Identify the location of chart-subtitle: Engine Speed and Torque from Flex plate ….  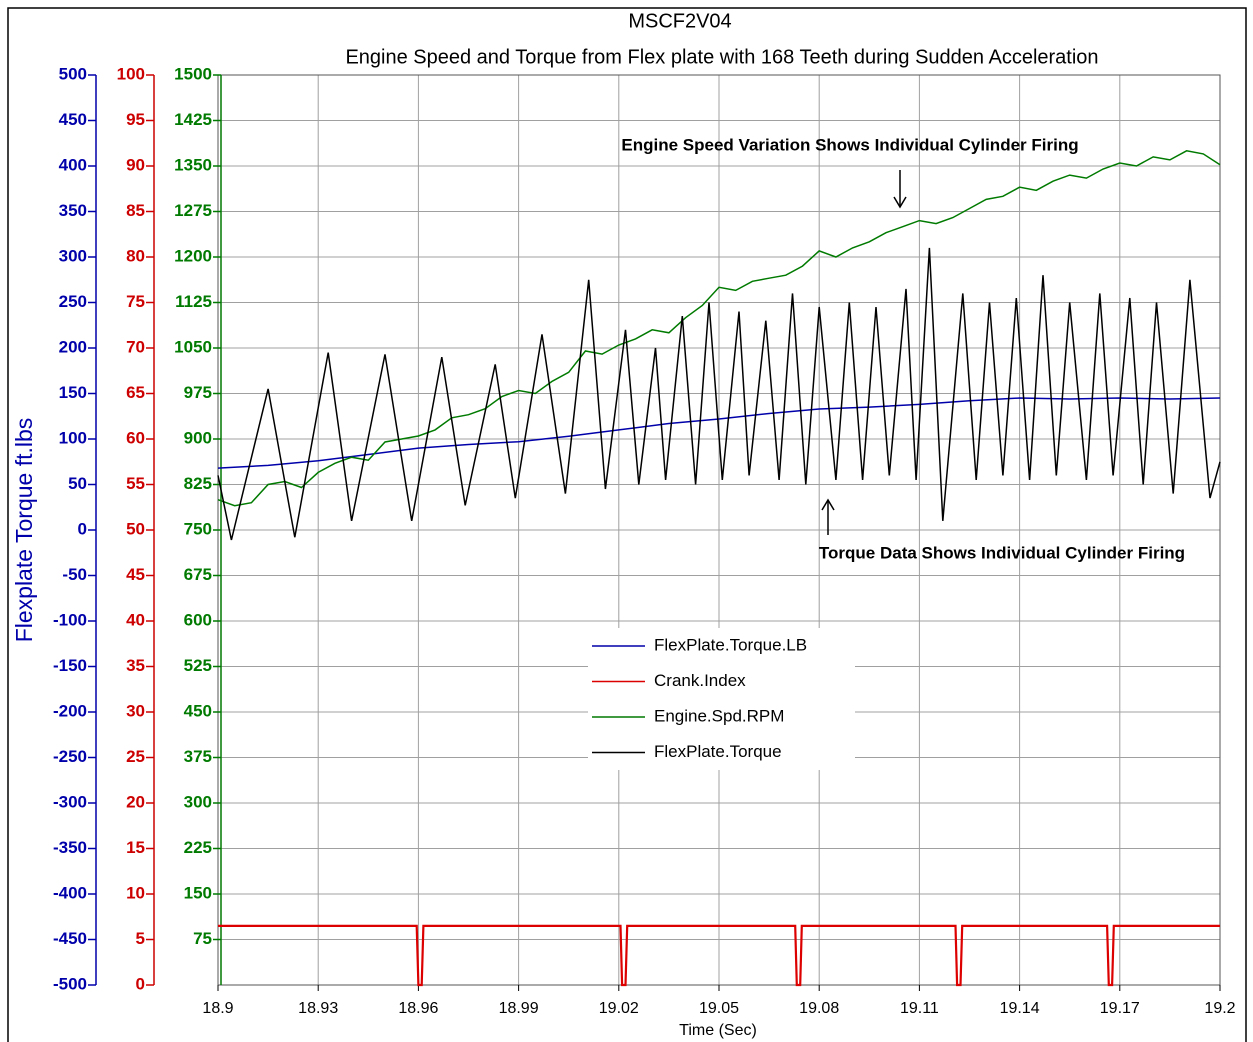
(721, 57).